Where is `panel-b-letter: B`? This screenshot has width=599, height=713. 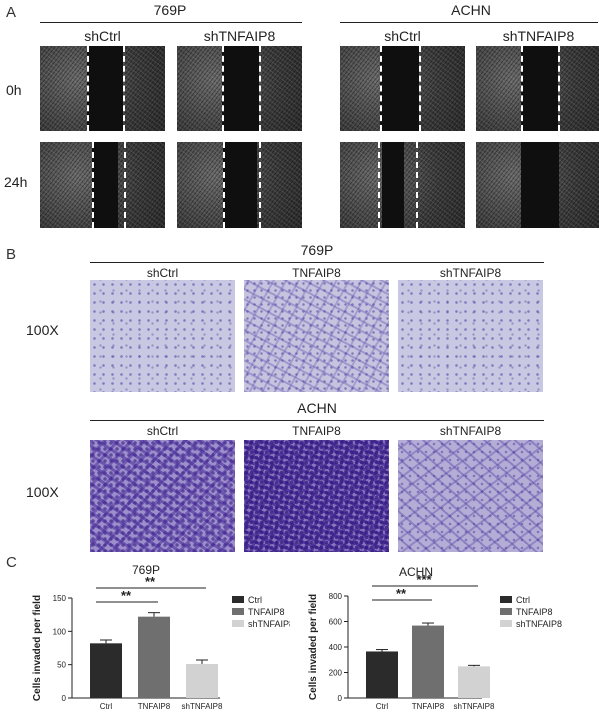 panel-b-letter: B is located at coordinates (11, 254).